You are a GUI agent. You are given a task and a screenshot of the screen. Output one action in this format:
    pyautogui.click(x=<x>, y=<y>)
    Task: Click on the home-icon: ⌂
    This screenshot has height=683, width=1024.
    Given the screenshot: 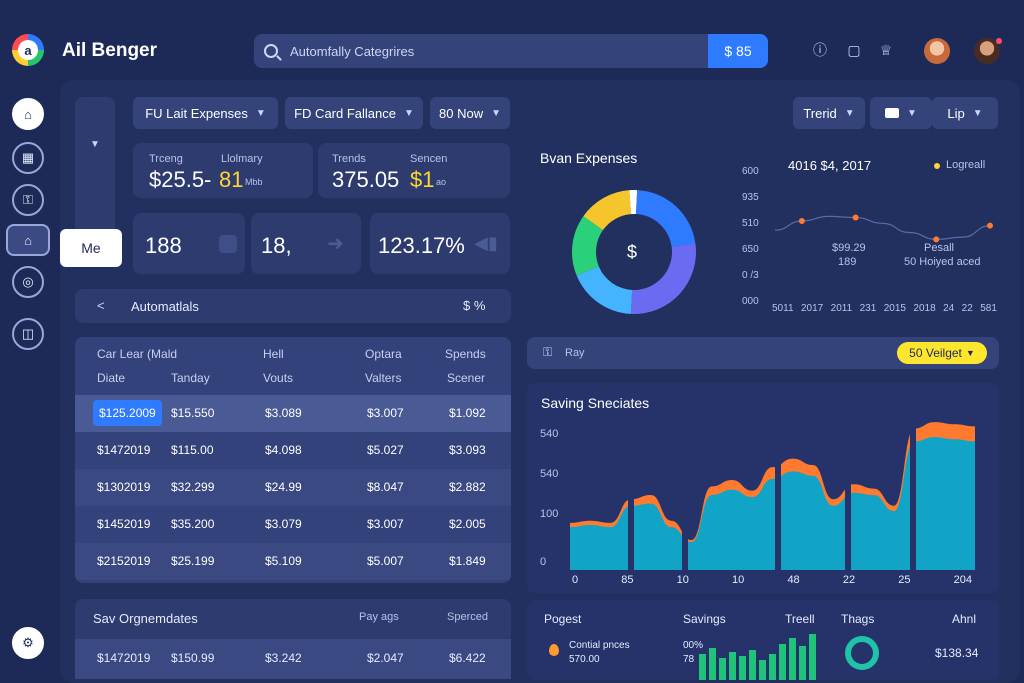 What is the action you would take?
    pyautogui.click(x=28, y=114)
    